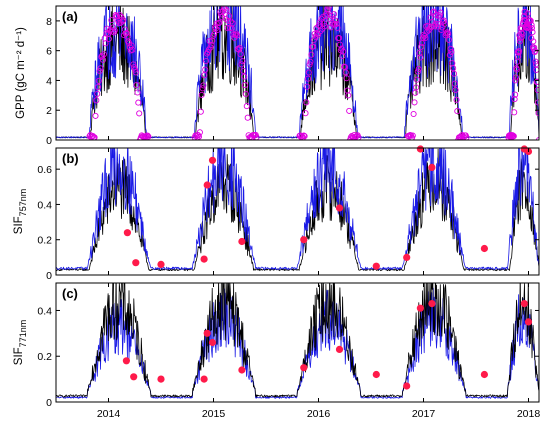  Describe the element at coordinates (529, 414) in the screenshot. I see `x-tick-label: 2018` at that location.